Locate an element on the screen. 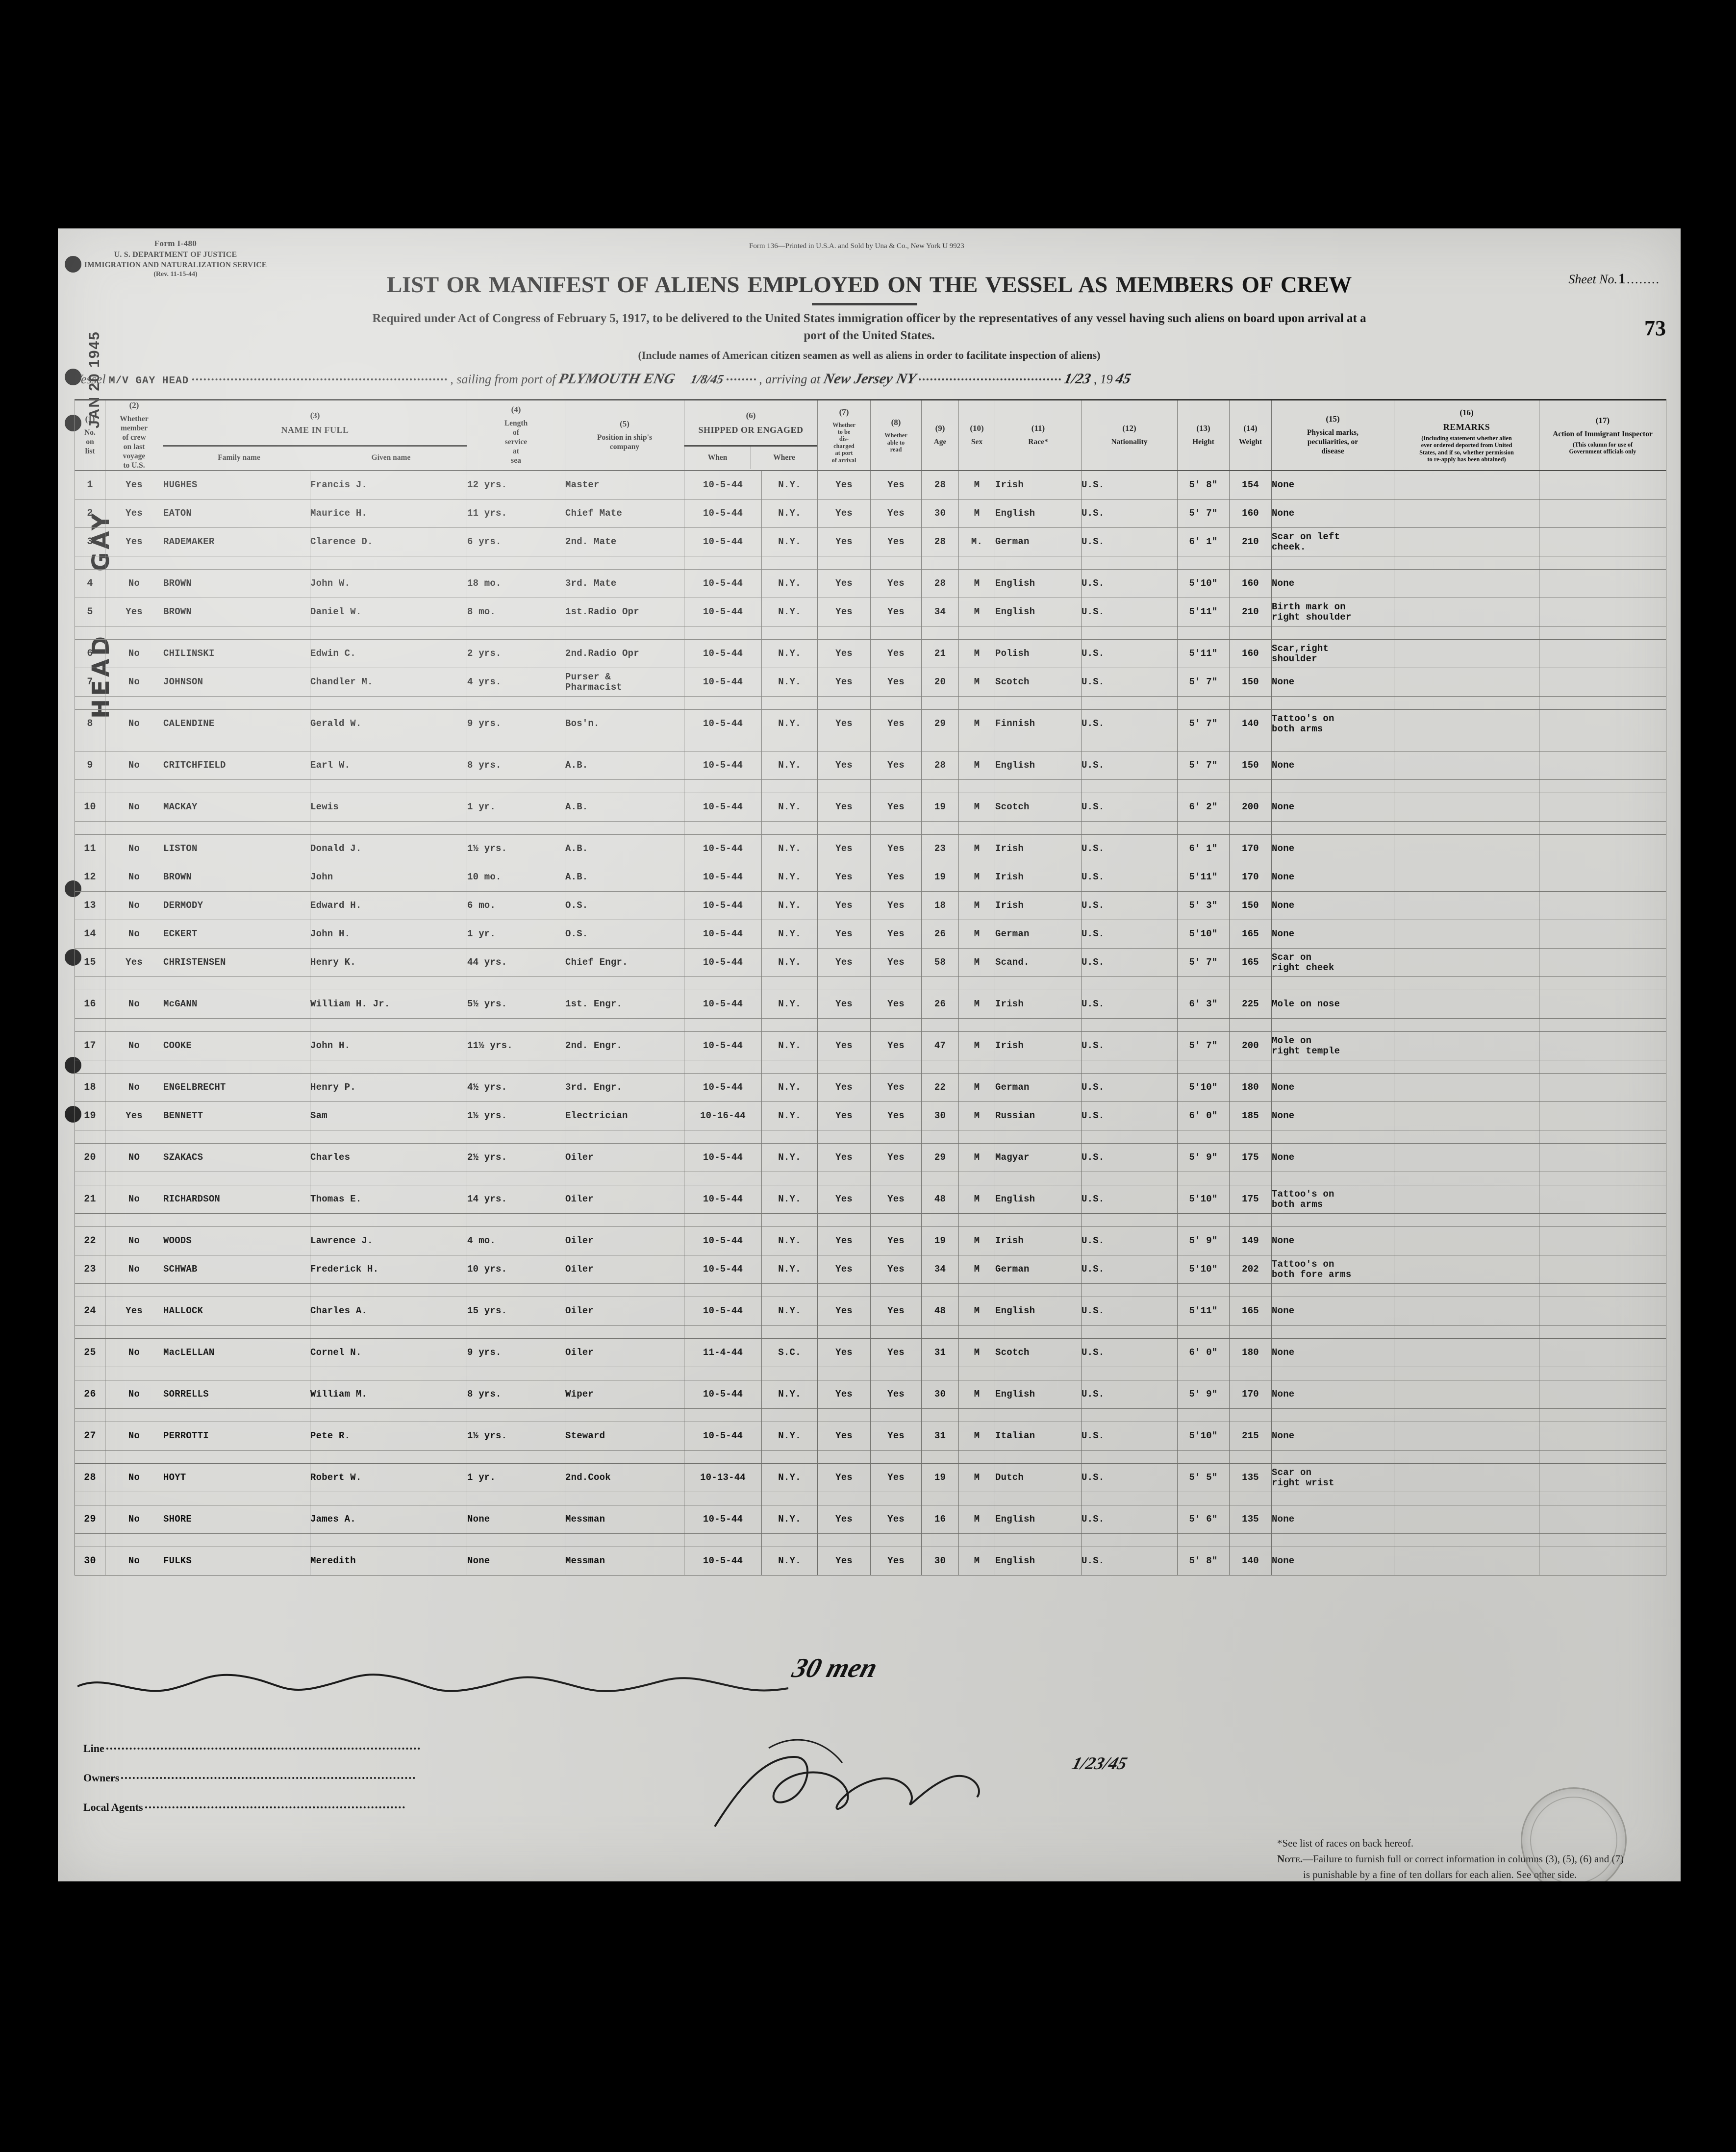 The width and height of the screenshot is (1736, 2152). age: 16 is located at coordinates (940, 1519).